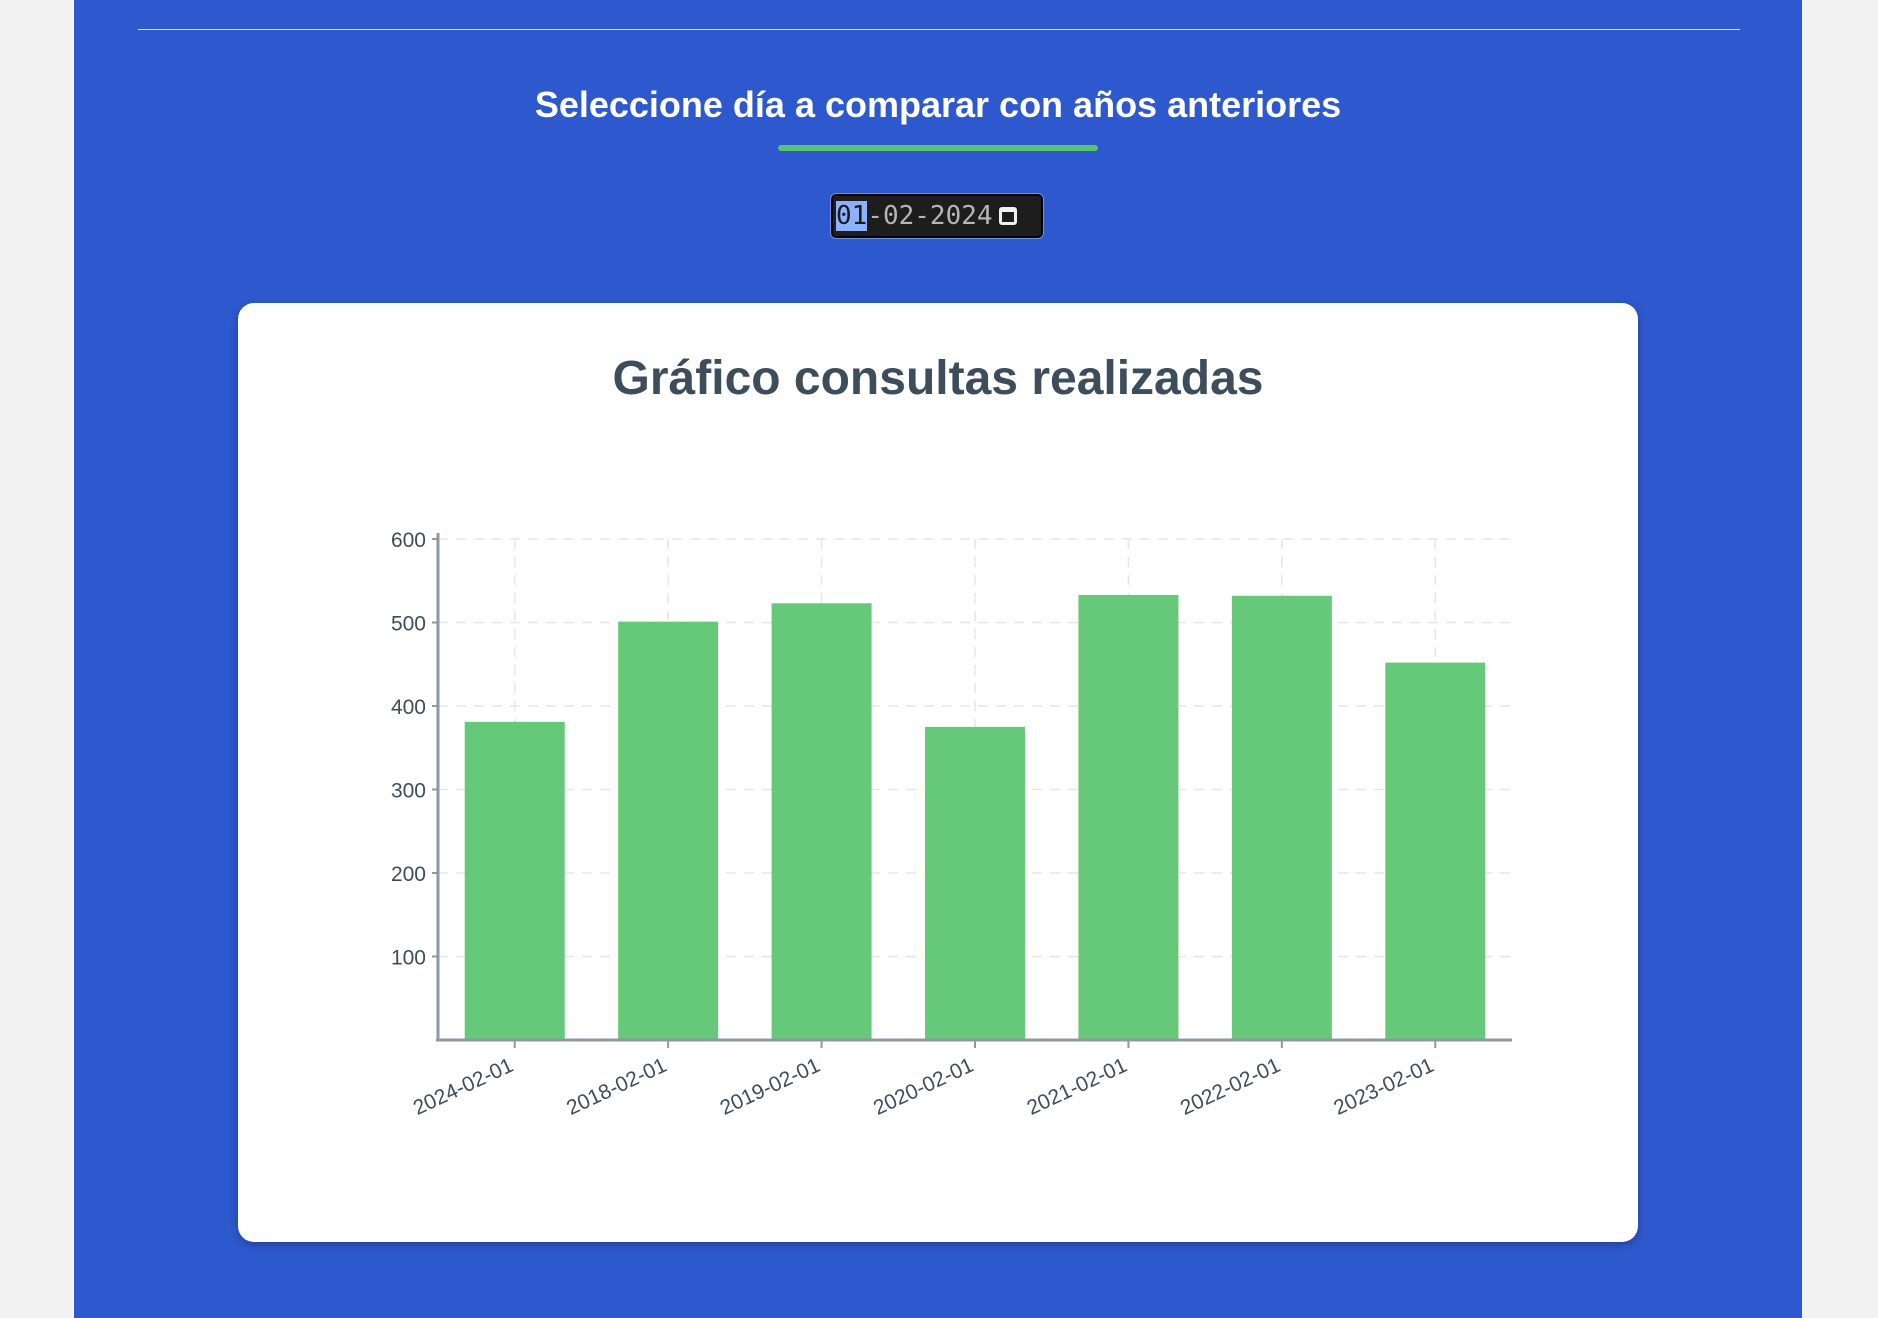 Image resolution: width=1878 pixels, height=1318 pixels. What do you see at coordinates (1230, 1087) in the screenshot?
I see `x-tick-label: 2022-02-01` at bounding box center [1230, 1087].